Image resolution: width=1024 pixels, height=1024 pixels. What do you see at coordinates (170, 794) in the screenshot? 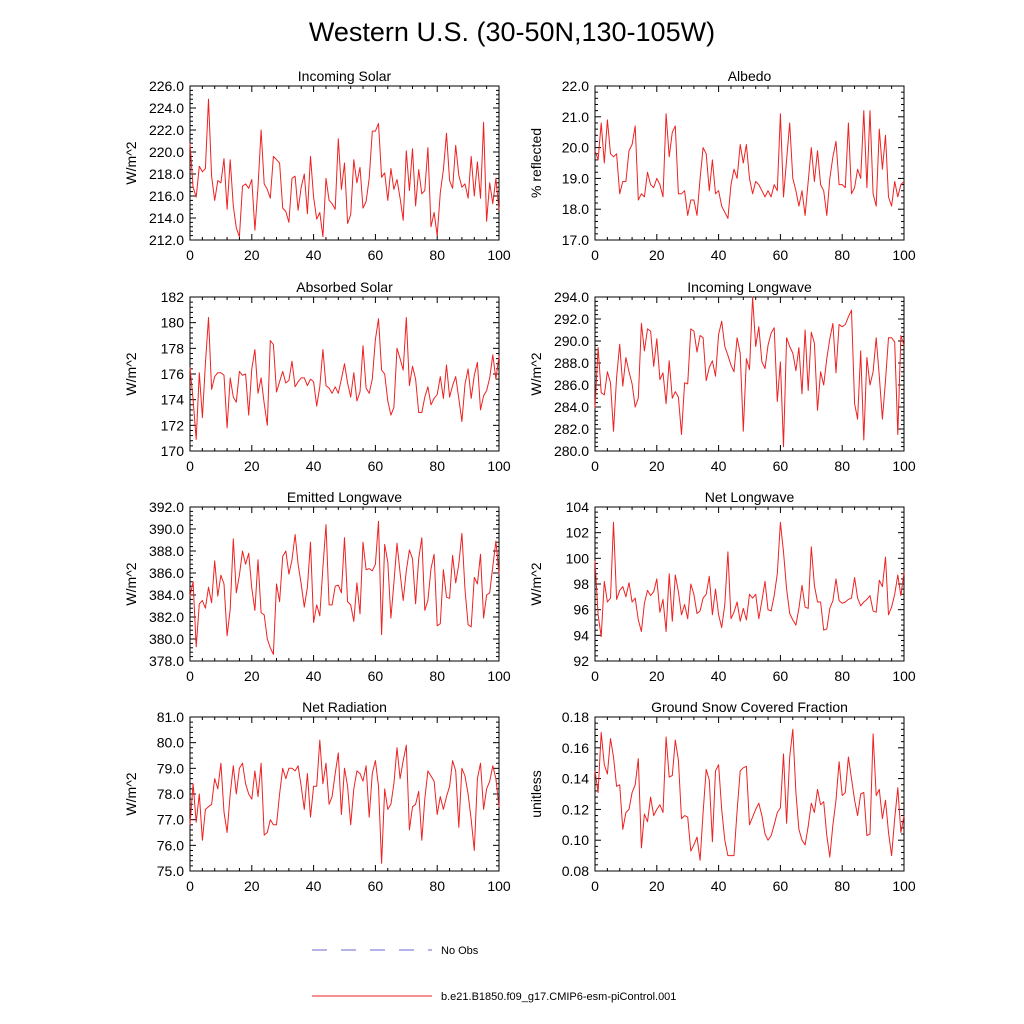
I see `y-tick-label: 78.0` at bounding box center [170, 794].